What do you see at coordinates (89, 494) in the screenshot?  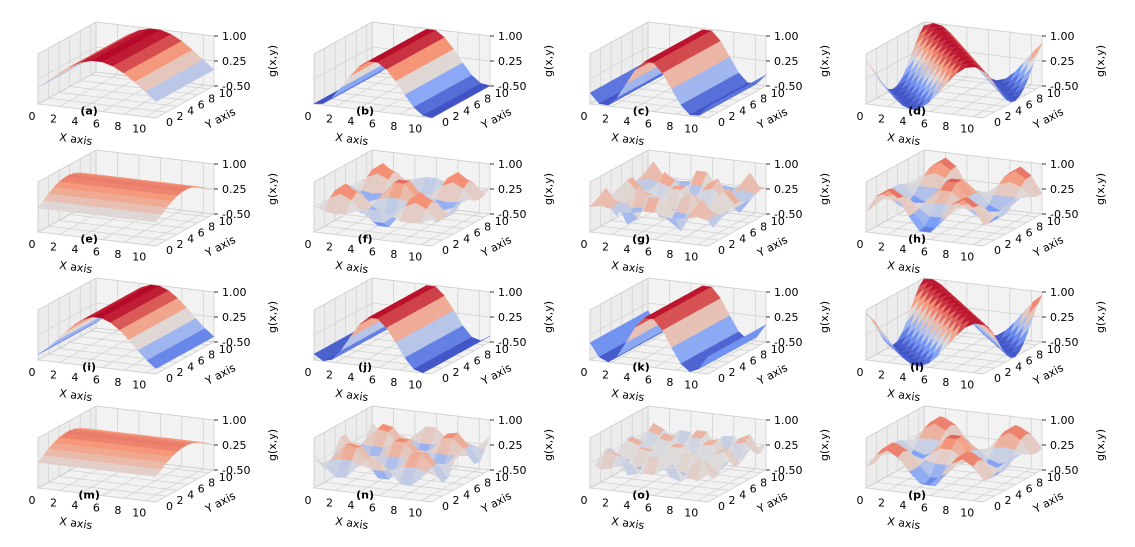 I see `panel-label: (m)` at bounding box center [89, 494].